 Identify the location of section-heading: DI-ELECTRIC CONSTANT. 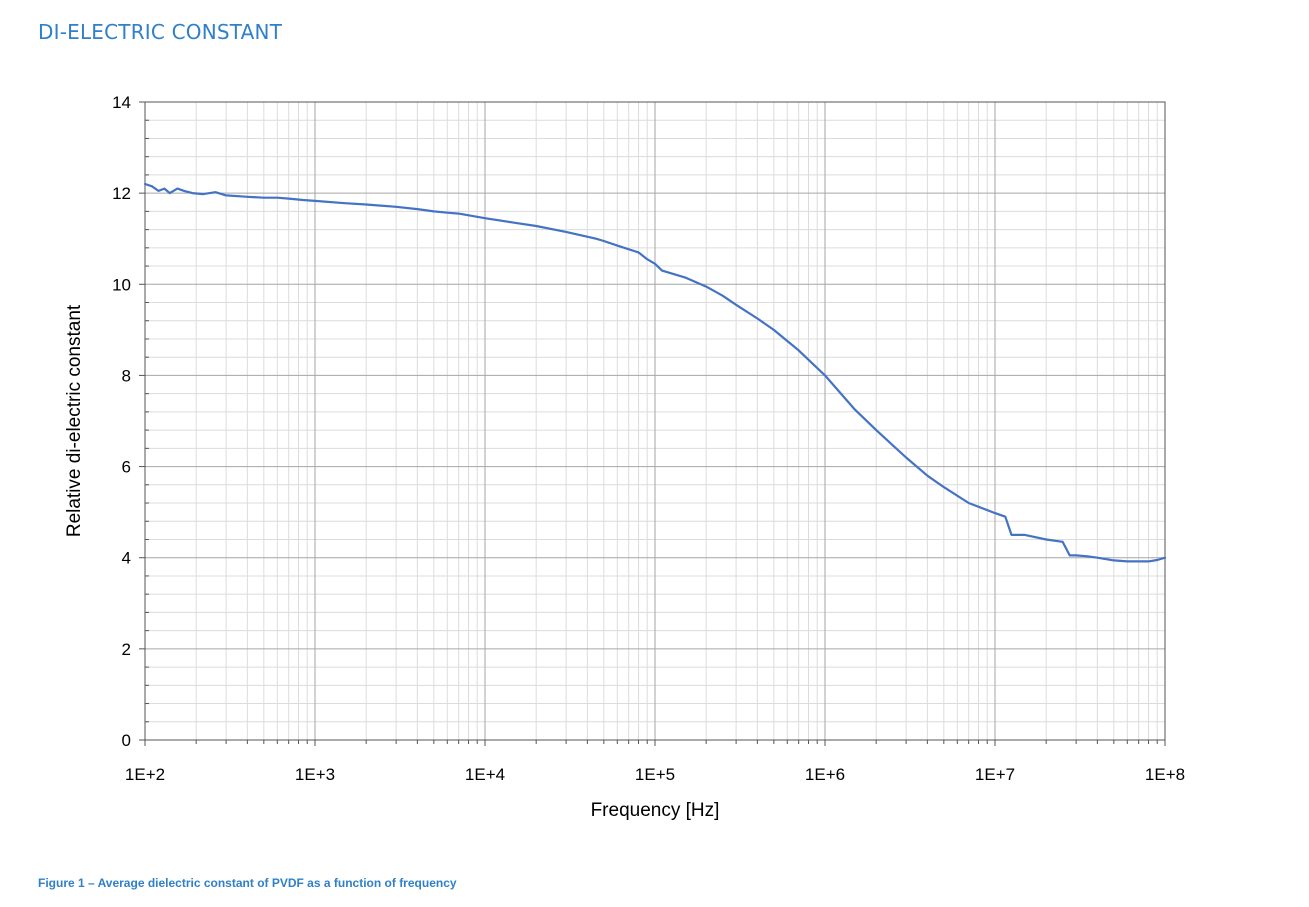
(160, 32).